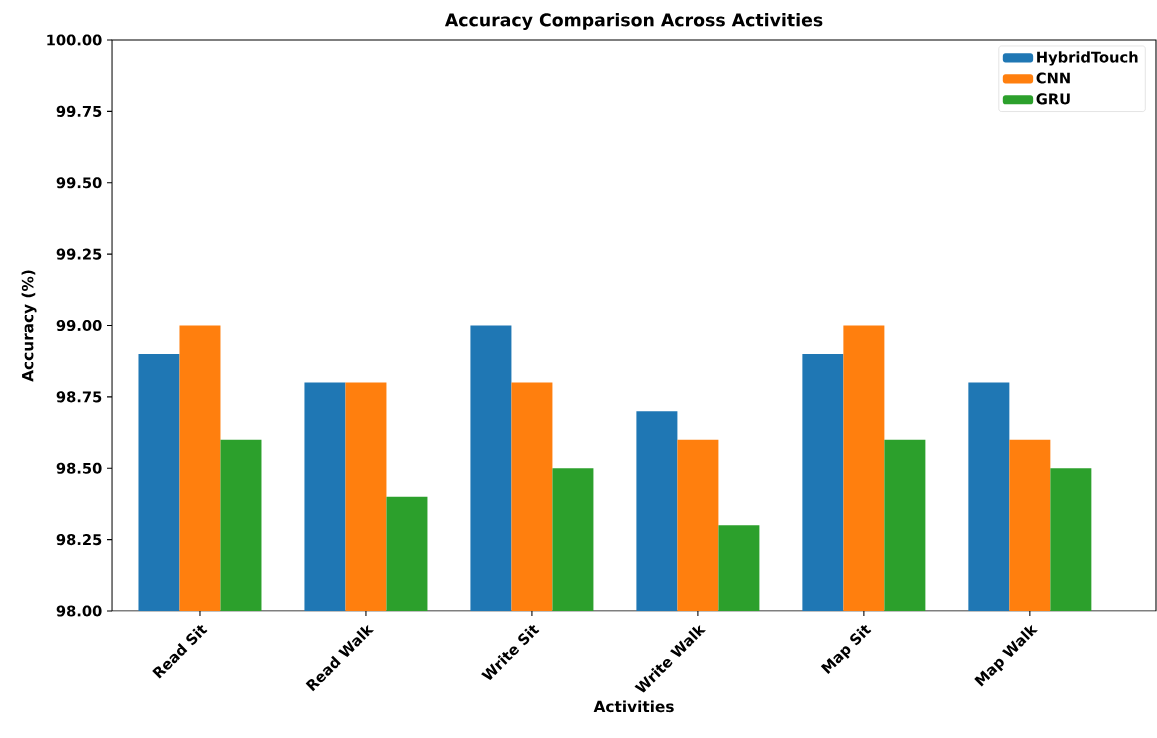  Describe the element at coordinates (633, 706) in the screenshot. I see `x-axis-title: Activities` at that location.